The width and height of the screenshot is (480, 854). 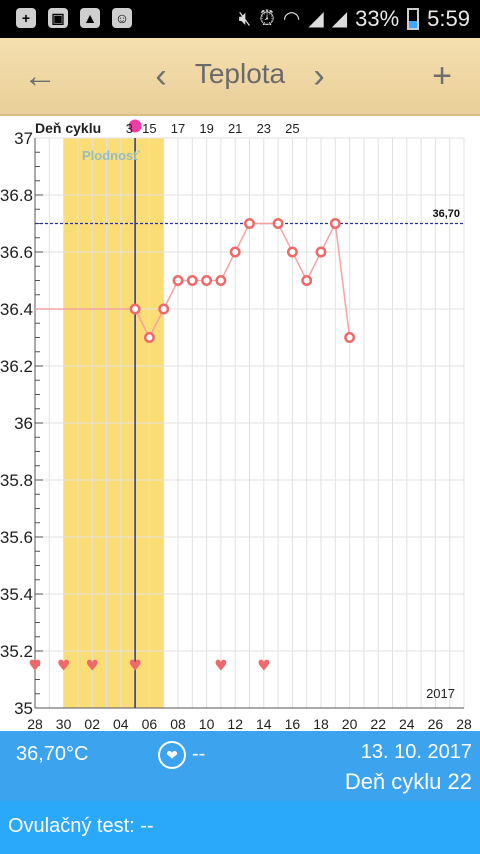 I want to click on x-tick-label: 30, so click(x=64, y=723).